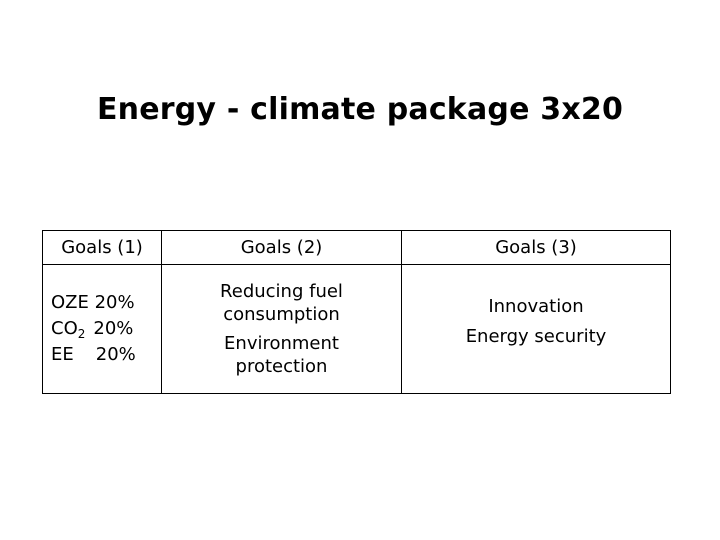 This screenshot has width=720, height=540. I want to click on oze-target: OZE 20%, so click(106, 303).